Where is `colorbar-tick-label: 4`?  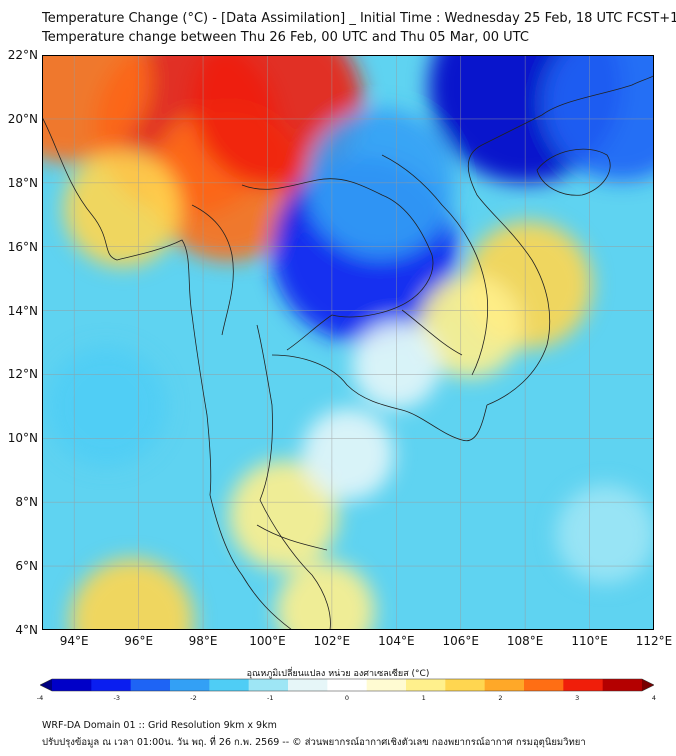 colorbar-tick-label: 4 is located at coordinates (654, 698).